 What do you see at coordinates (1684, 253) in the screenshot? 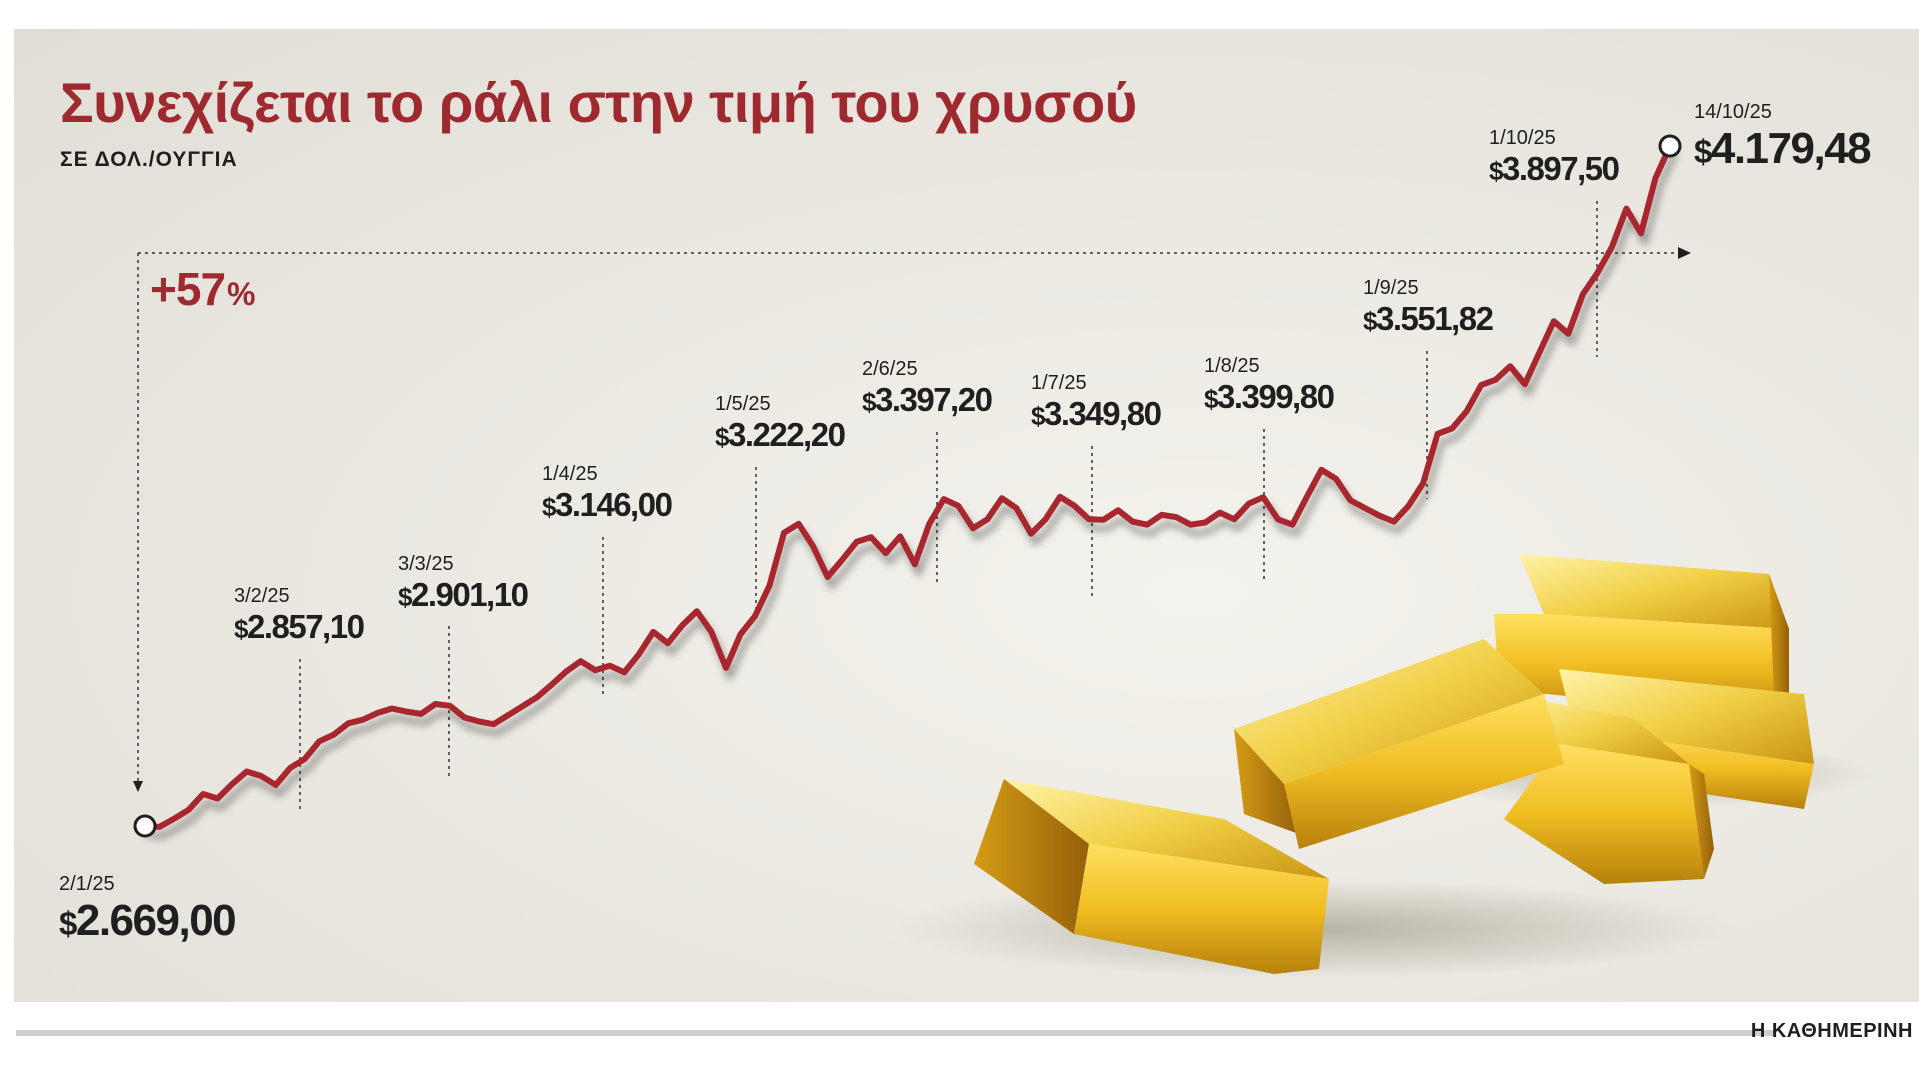
I see `bracket-arrow-right` at bounding box center [1684, 253].